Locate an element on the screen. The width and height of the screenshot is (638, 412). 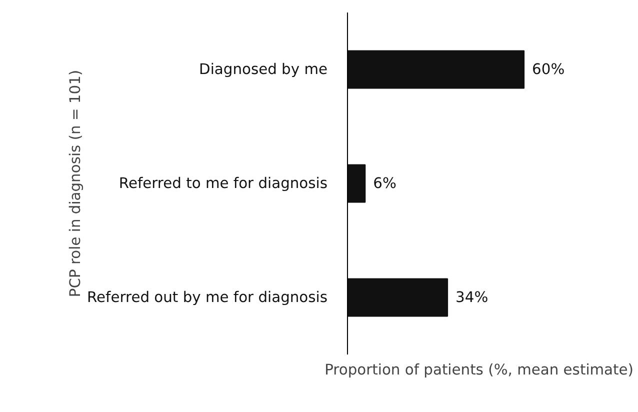
y-tick-label: Referred out by me for diagnosis is located at coordinates (207, 297).